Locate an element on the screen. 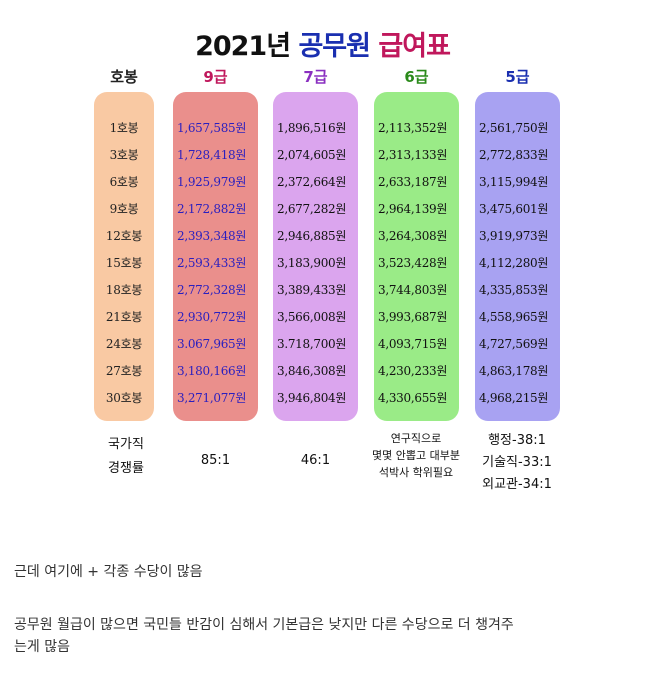 This screenshot has height=692, width=645. grade-5-cell: 4,968,215원 is located at coordinates (514, 398).